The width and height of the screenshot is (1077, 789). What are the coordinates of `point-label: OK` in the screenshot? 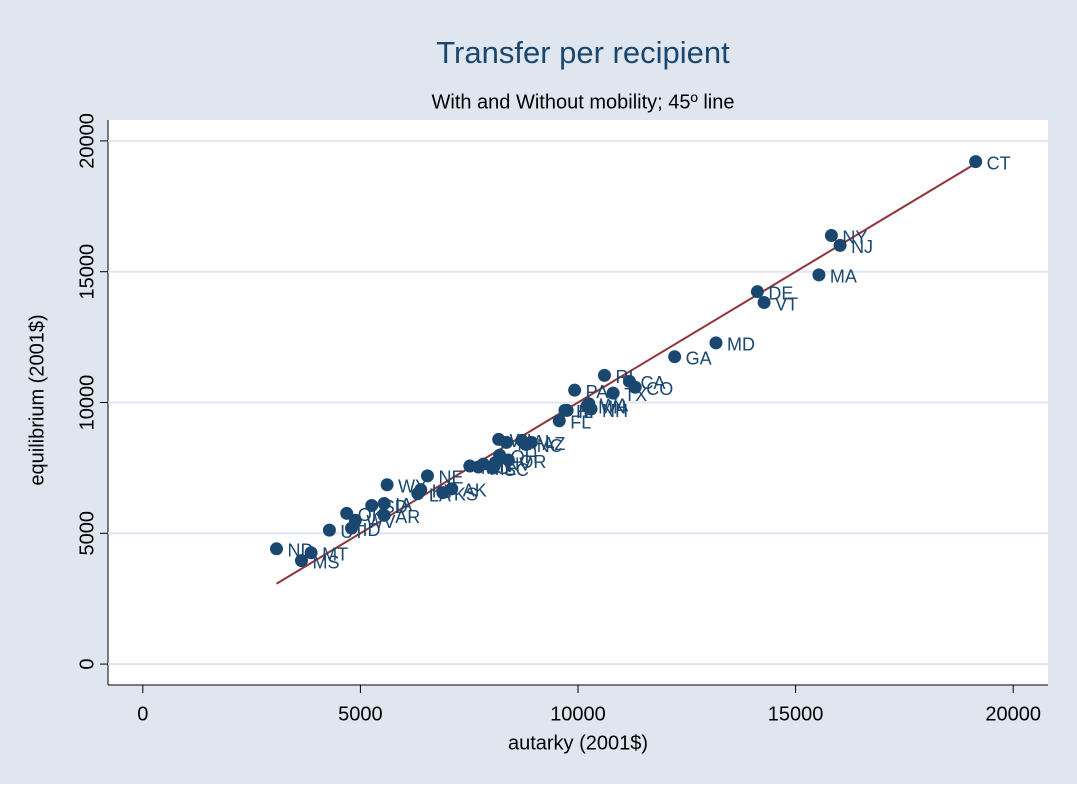 It's located at (371, 515).